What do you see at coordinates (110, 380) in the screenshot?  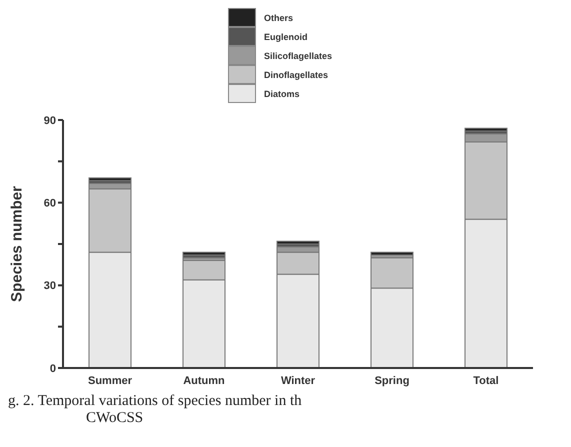 I see `x-tick-label: Summer` at bounding box center [110, 380].